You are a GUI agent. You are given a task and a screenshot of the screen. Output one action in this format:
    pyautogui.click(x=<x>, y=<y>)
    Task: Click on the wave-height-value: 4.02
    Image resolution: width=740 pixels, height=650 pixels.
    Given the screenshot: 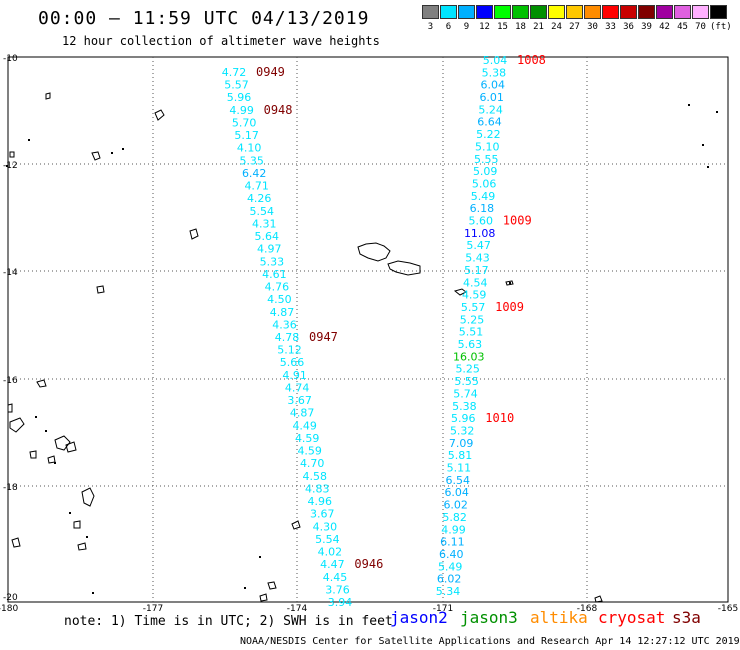 What is the action you would take?
    pyautogui.click(x=330, y=552)
    